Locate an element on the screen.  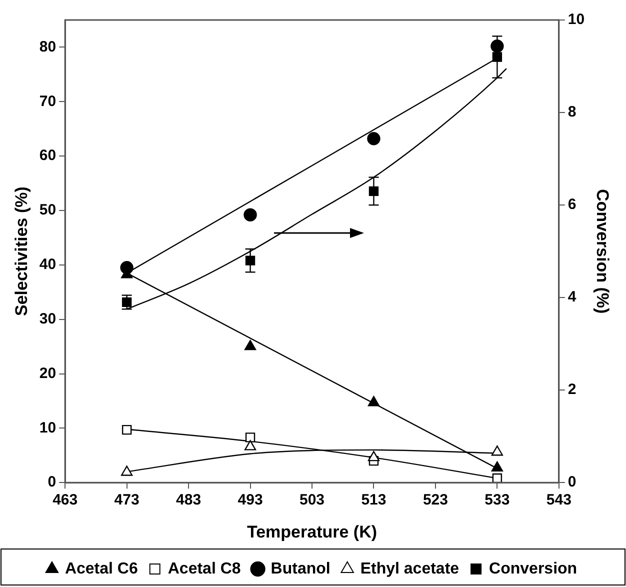
y-tick-label: 30 is located at coordinates (47, 319).